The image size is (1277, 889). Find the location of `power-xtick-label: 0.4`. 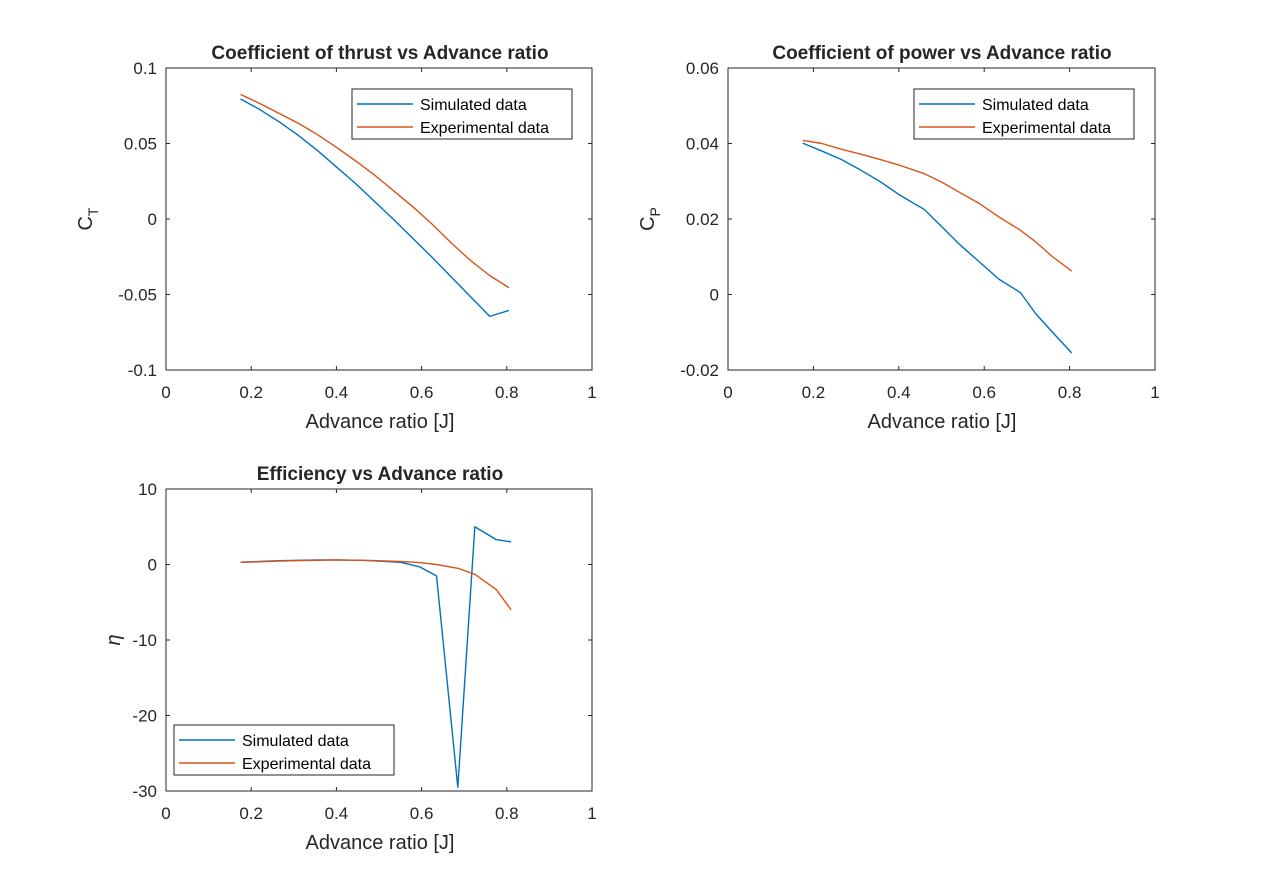

power-xtick-label: 0.4 is located at coordinates (899, 392).